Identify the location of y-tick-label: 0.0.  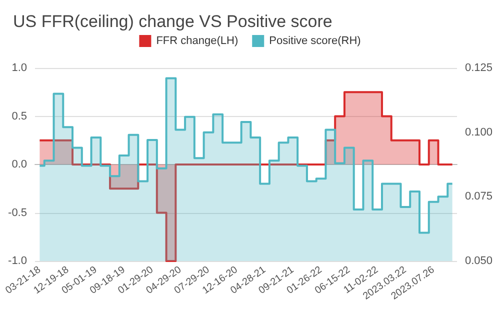
(19, 164).